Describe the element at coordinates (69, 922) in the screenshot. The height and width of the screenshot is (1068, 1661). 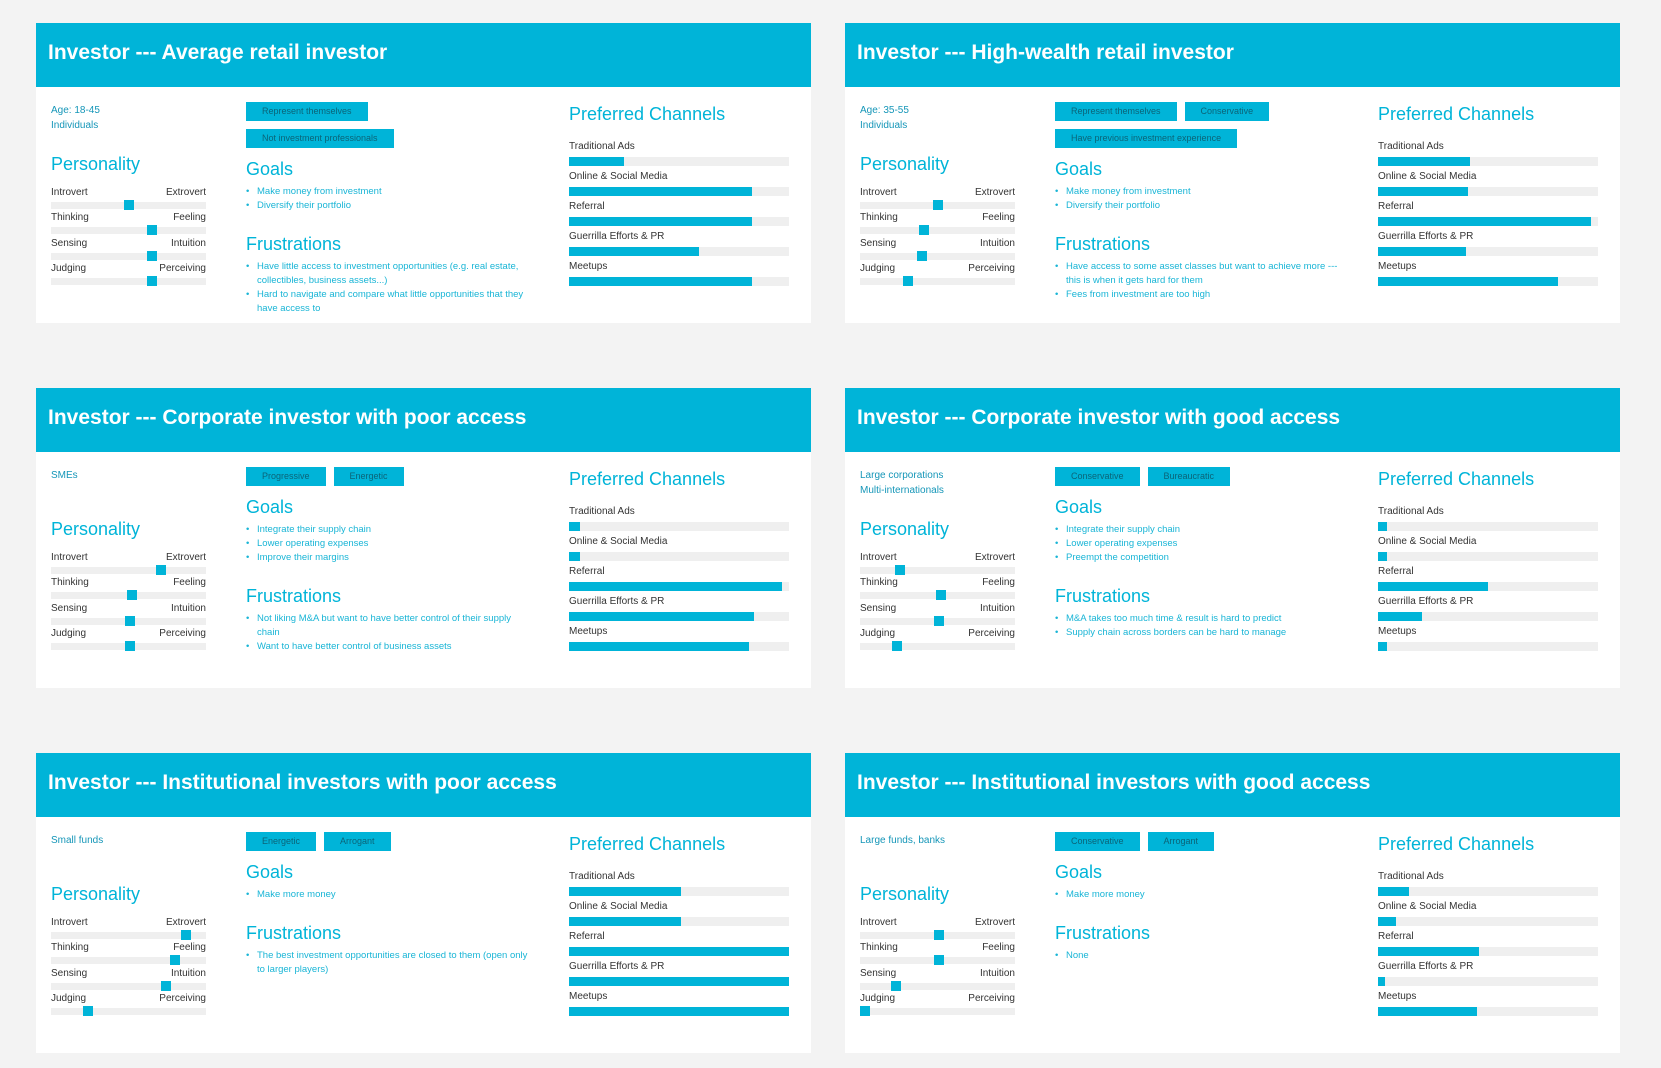
I see `scale-left-label: Introvert` at that location.